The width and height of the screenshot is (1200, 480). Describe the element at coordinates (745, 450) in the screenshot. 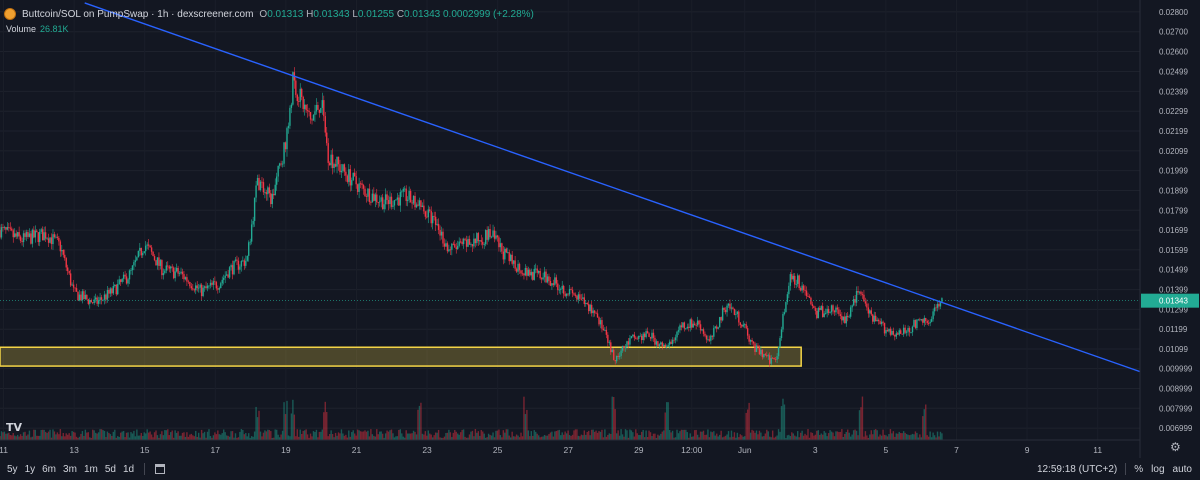

I see `time-tick-label: Jun` at that location.